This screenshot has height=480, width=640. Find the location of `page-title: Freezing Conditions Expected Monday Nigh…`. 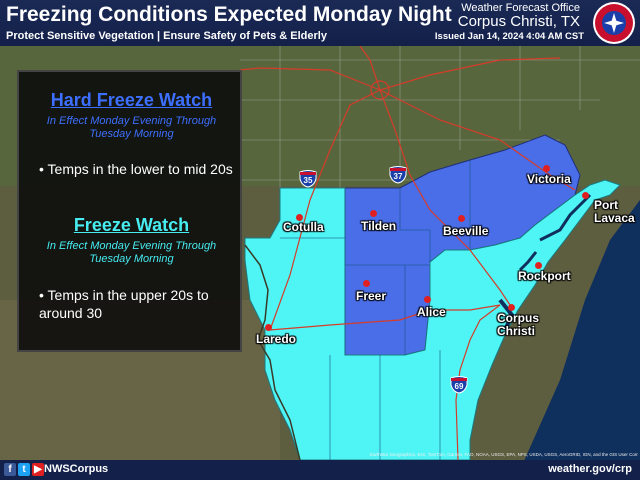

page-title: Freezing Conditions Expected Monday Nigh… is located at coordinates (229, 14).